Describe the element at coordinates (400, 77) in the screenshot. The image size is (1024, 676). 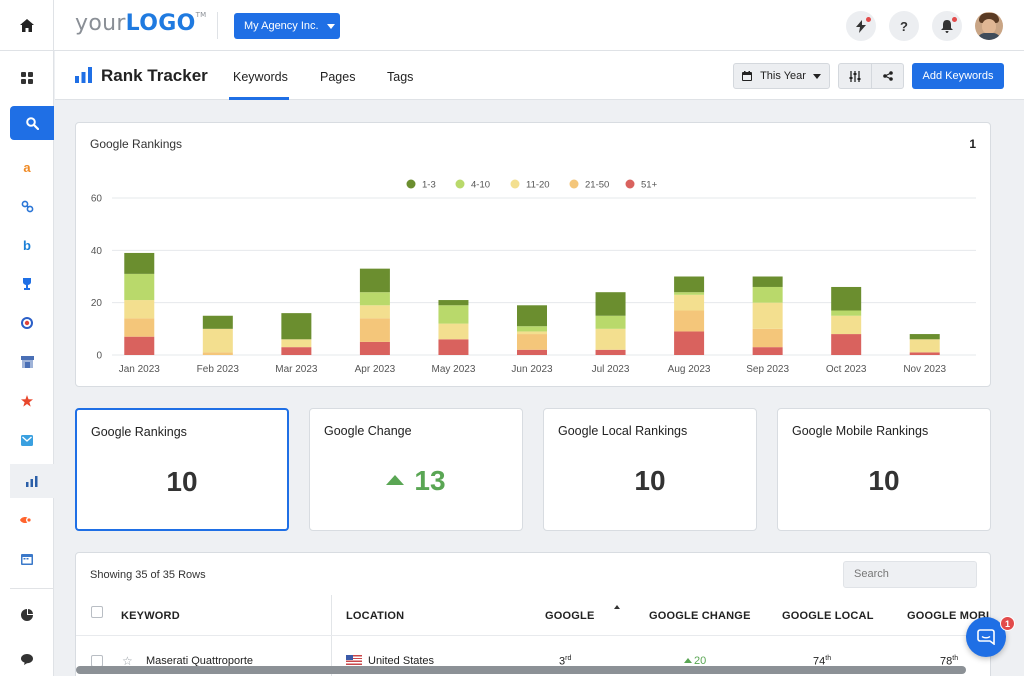
I see `tab-tags: Tags` at that location.